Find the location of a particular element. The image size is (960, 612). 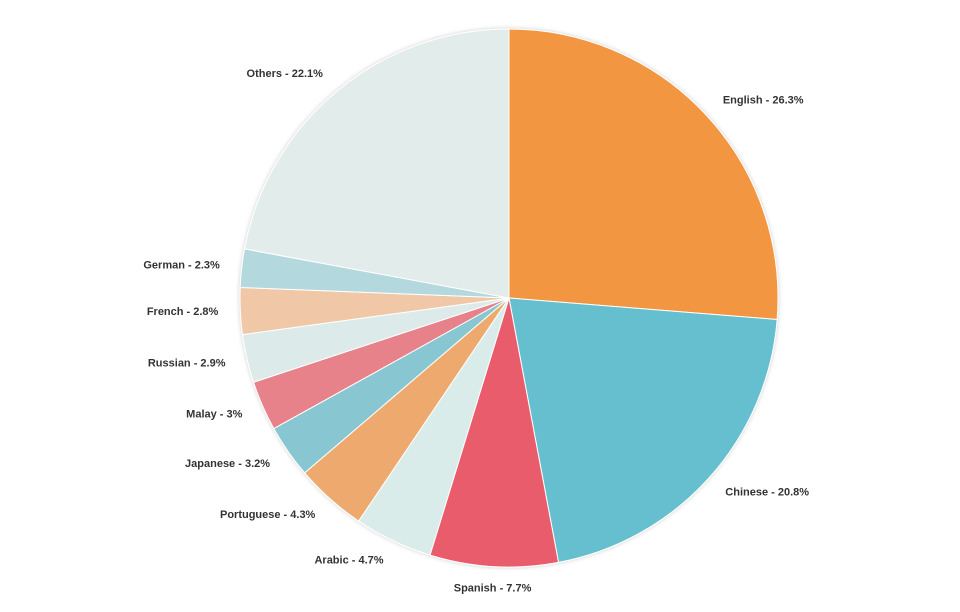

slice-label: Russian - 2.9% is located at coordinates (187, 364).